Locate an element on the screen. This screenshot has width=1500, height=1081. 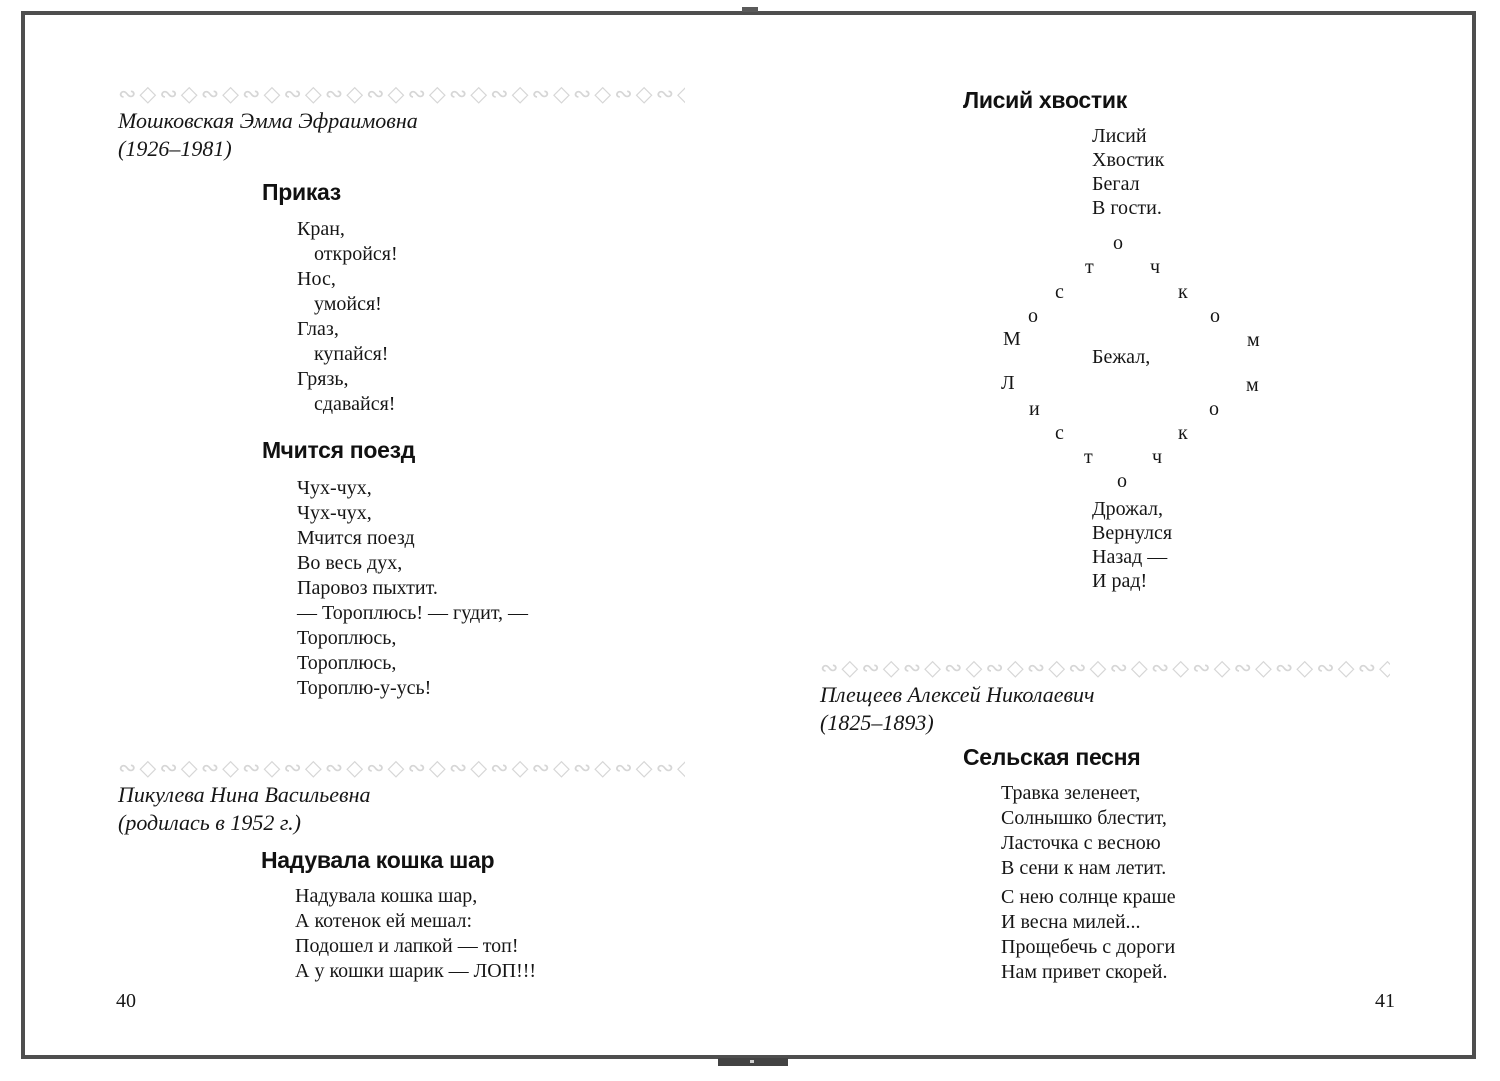
poem-line: Грязь, is located at coordinates (323, 379).